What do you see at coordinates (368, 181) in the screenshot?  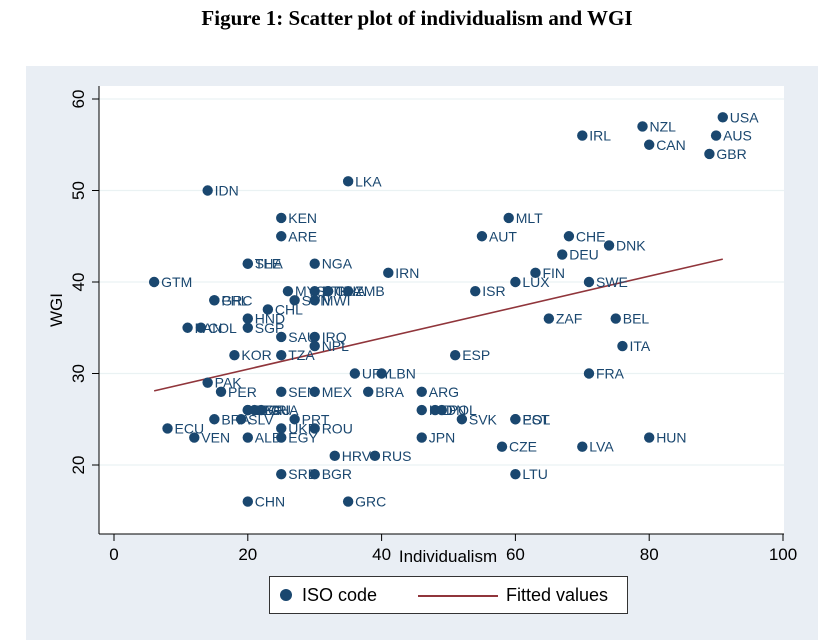 I see `point-label-lka-6: LKA` at bounding box center [368, 181].